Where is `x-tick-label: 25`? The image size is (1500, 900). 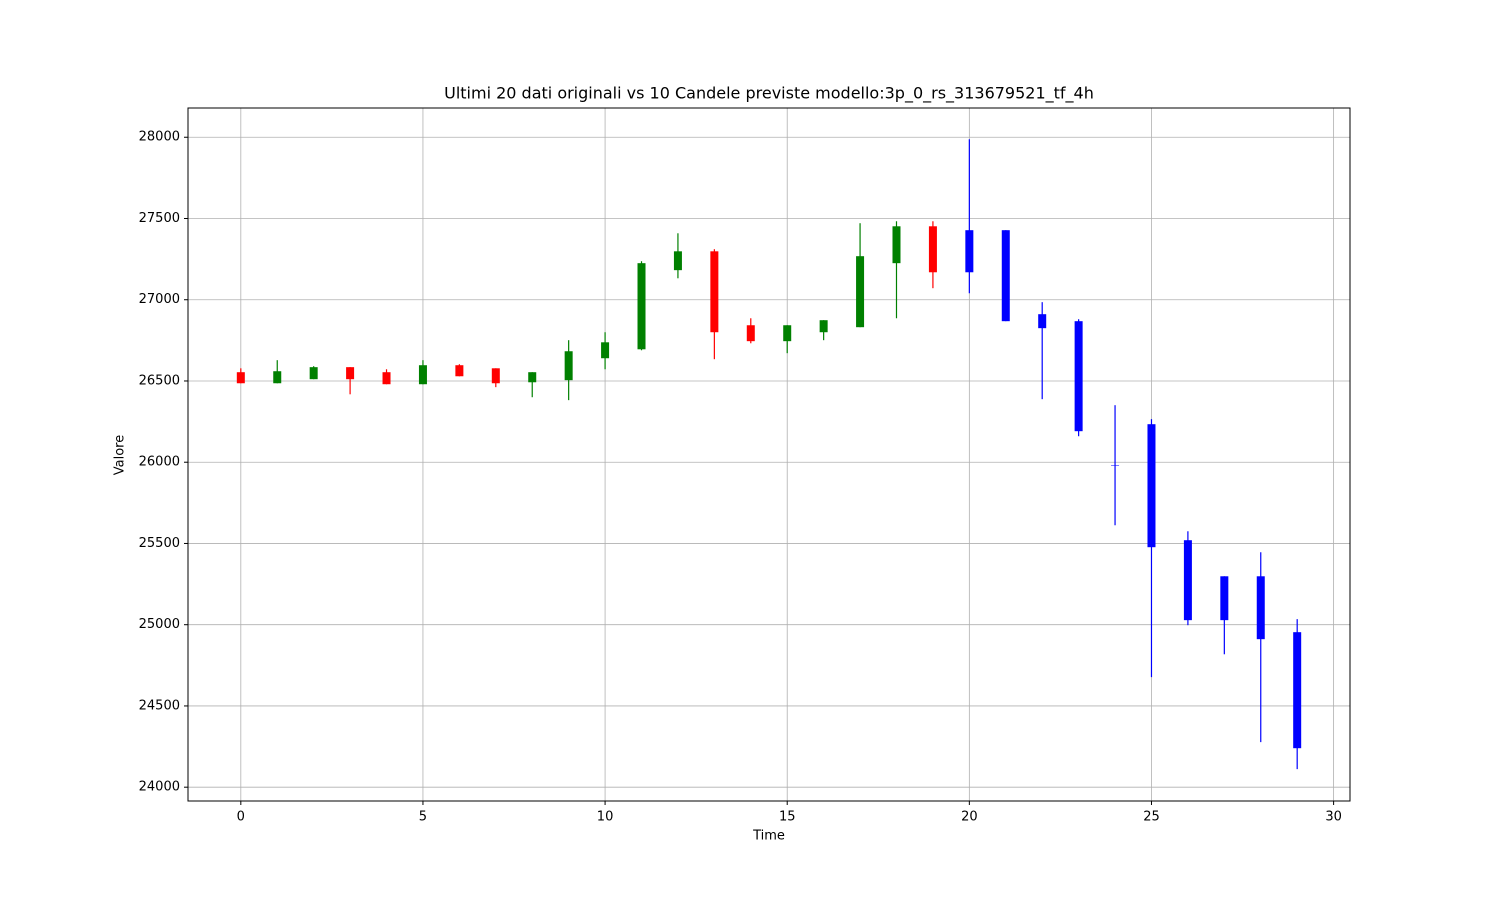 x-tick-label: 25 is located at coordinates (1151, 817).